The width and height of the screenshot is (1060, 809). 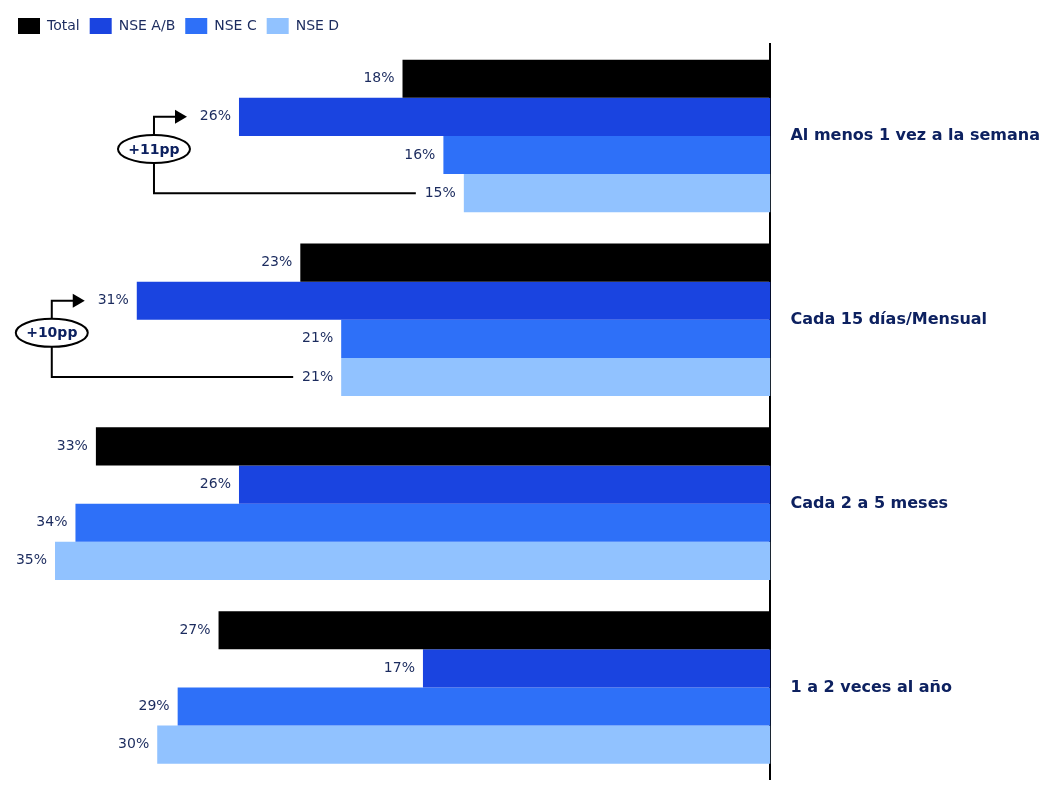 I want to click on data-label: 27%, so click(x=195, y=628).